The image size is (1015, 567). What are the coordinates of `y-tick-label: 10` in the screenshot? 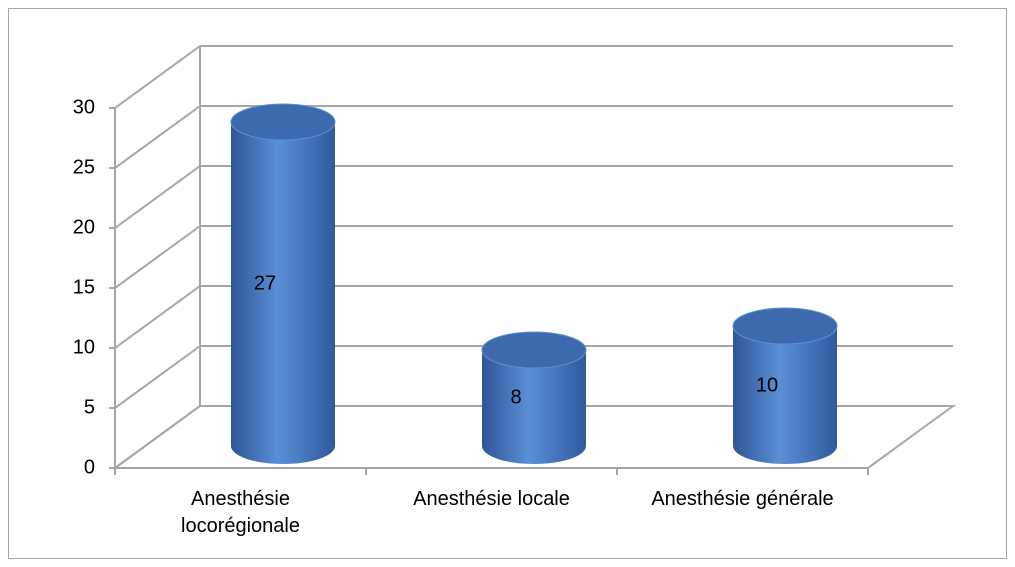 It's located at (84, 347).